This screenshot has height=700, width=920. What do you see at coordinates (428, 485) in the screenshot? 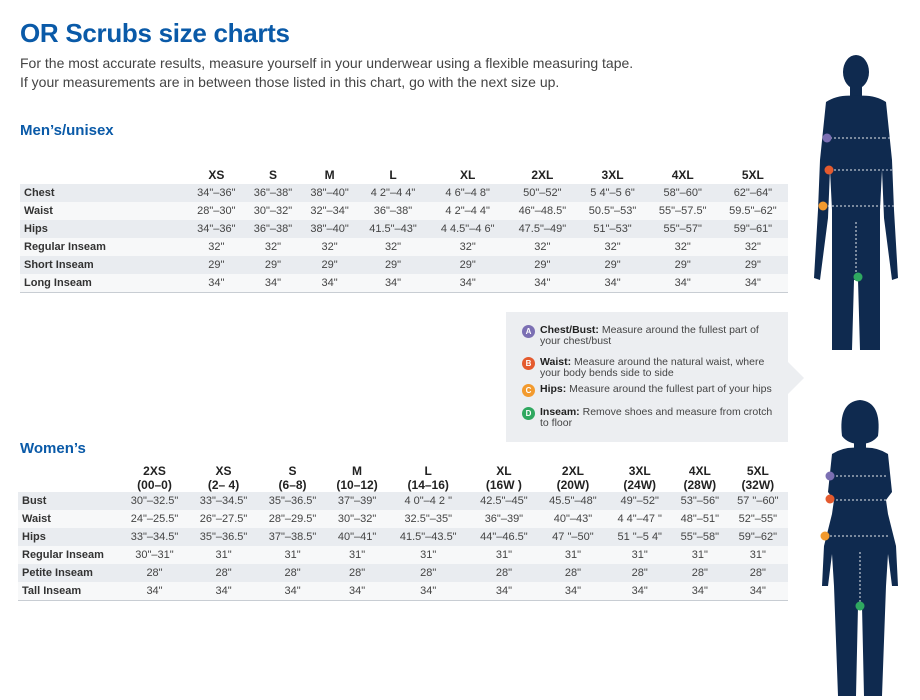
I see `size-alt-label: (14–16)` at bounding box center [428, 485].